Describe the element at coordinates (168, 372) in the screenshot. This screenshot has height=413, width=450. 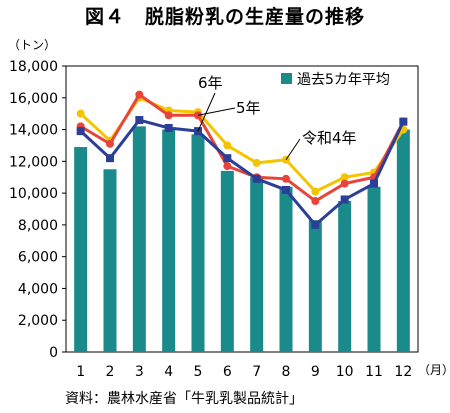
I see `x-tick-label: 4` at that location.